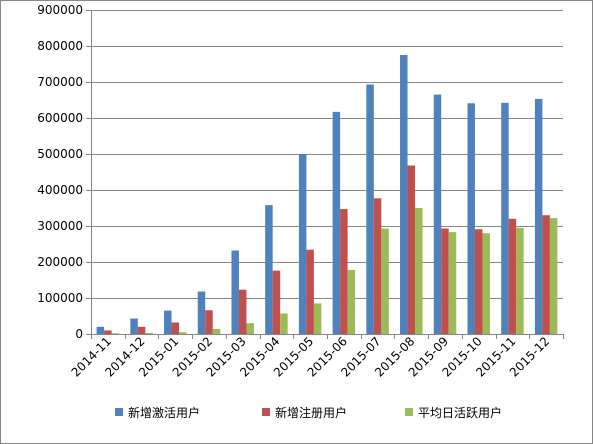  What do you see at coordinates (60, 46) in the screenshot?
I see `y-tick-label: 800000` at bounding box center [60, 46].